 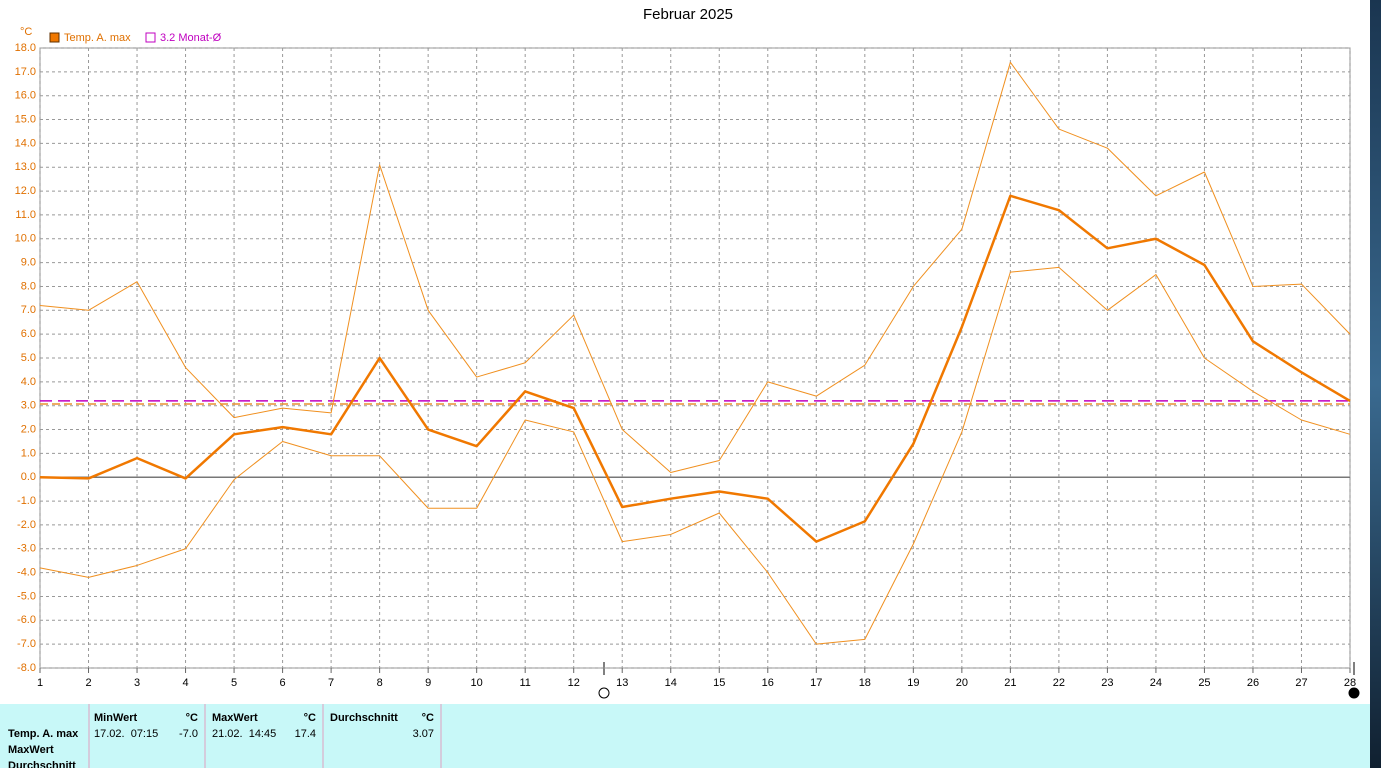 I want to click on table-cell: 17.02. 07:15, so click(x=126, y=734).